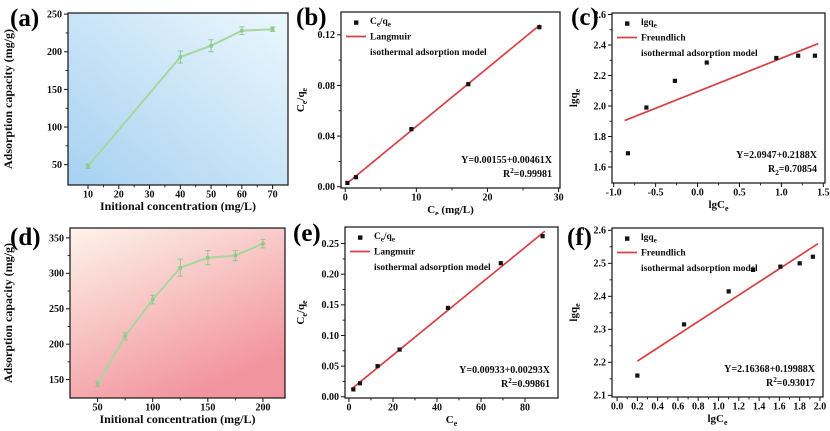  What do you see at coordinates (614, 193) in the screenshot?
I see `svg-text: -1.0` at bounding box center [614, 193].